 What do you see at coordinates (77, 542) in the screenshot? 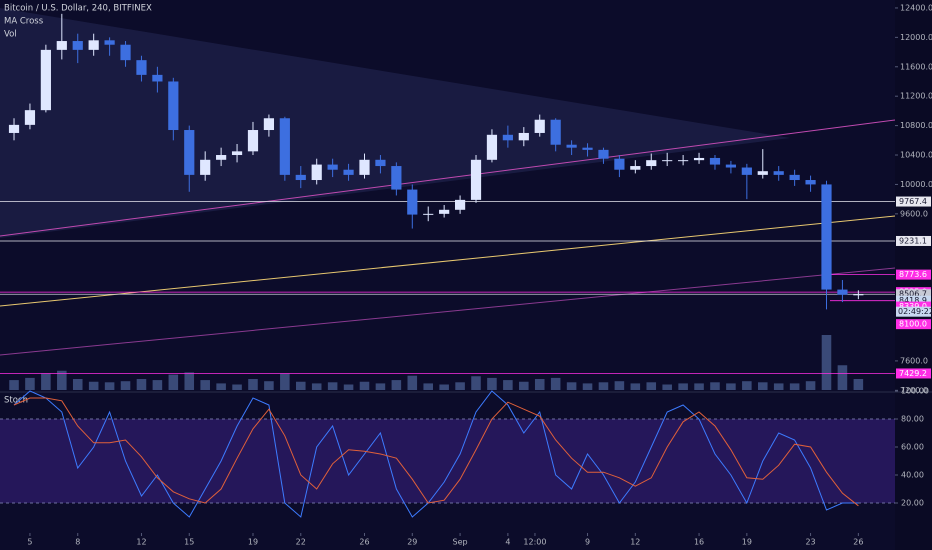
I see `x-tick-label: 8` at bounding box center [77, 542].